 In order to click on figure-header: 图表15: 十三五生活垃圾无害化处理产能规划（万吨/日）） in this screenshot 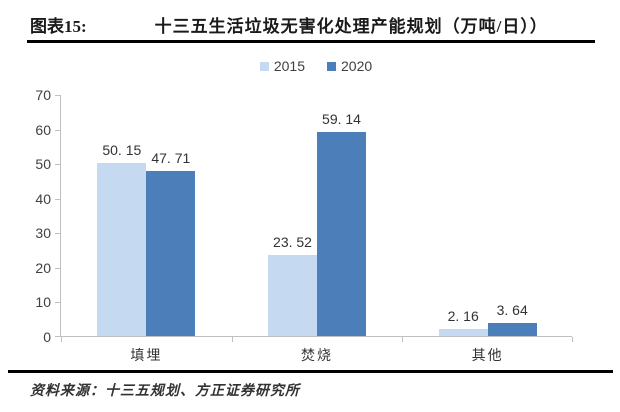, I will do `click(315, 24)`.